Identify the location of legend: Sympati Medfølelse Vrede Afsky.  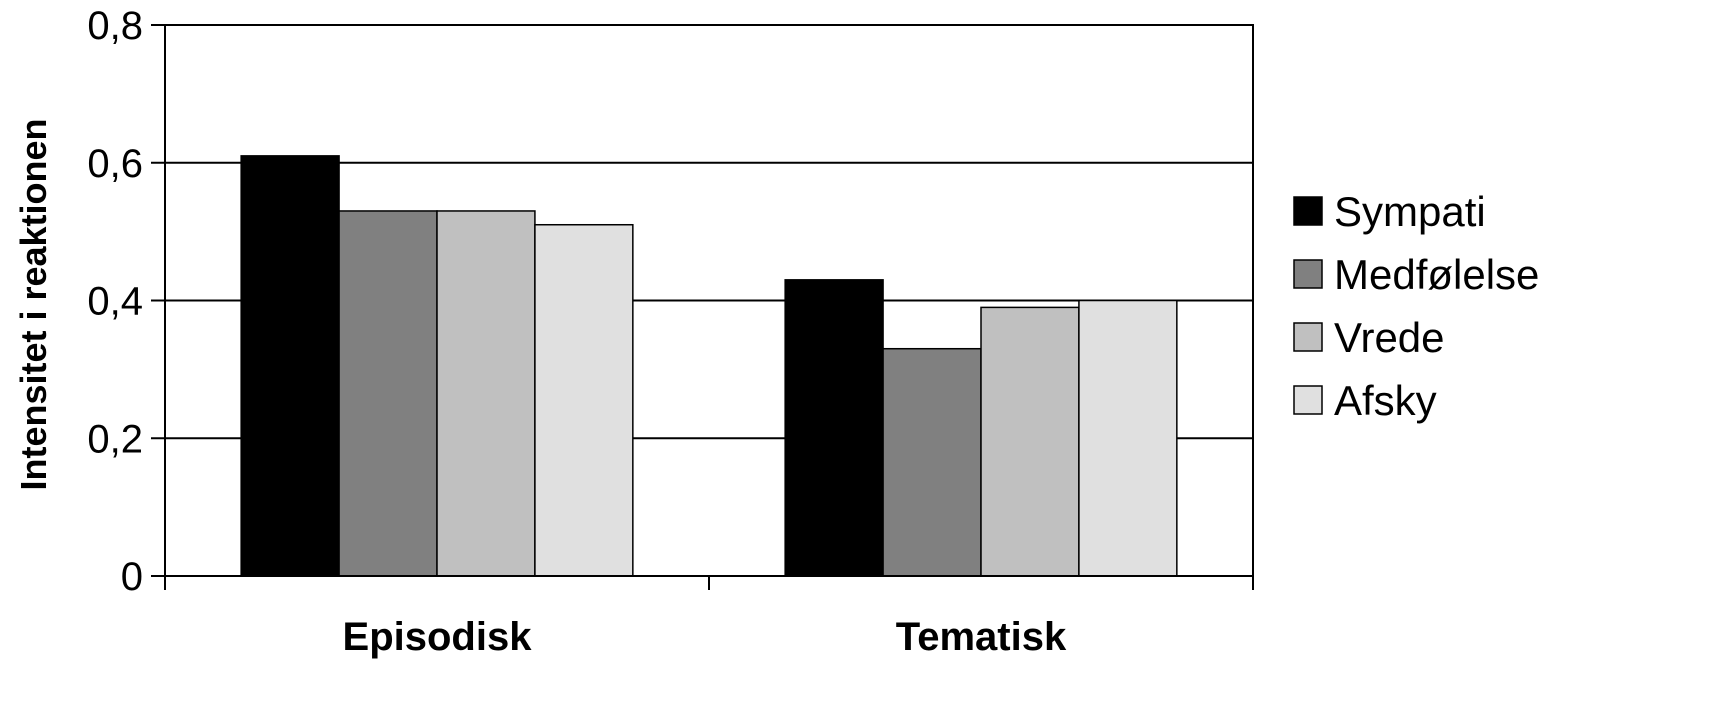
(1416, 306).